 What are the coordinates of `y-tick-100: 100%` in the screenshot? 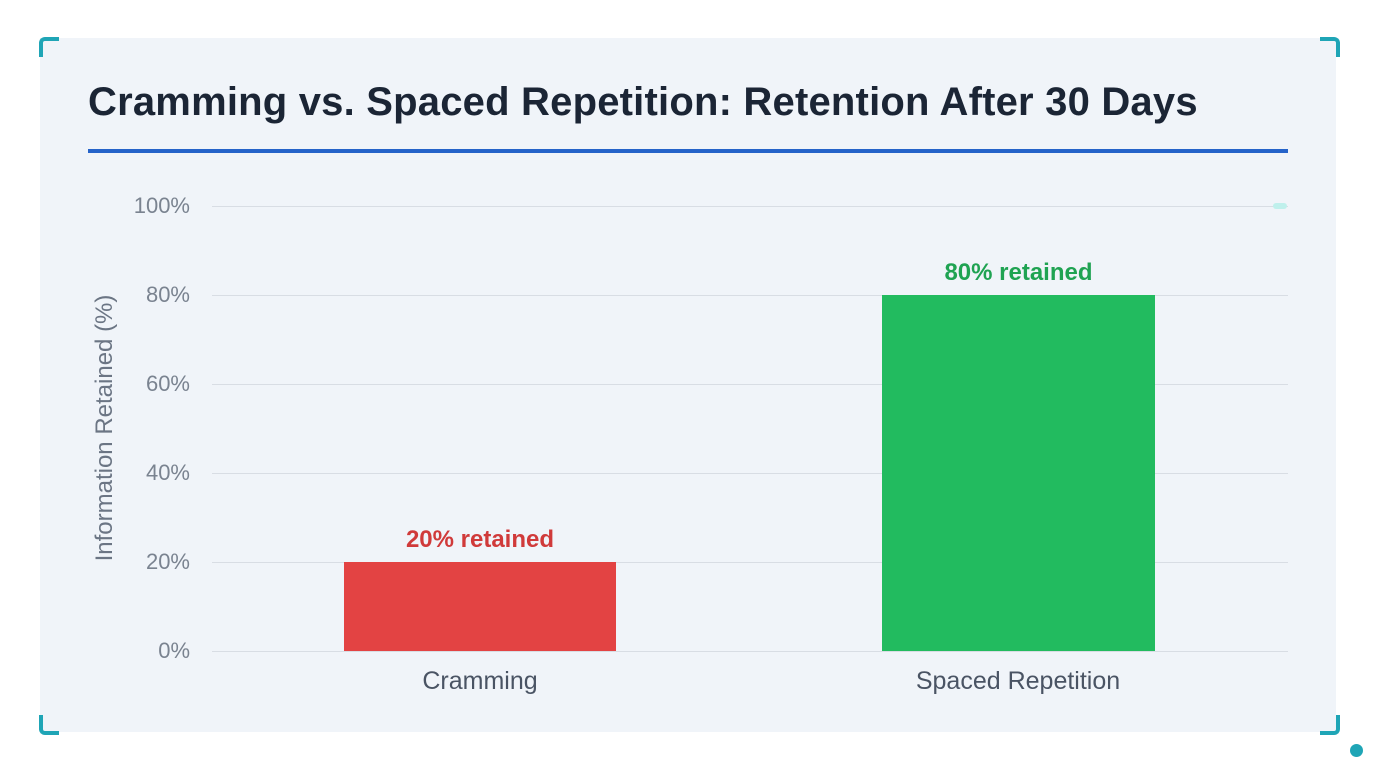 It's located at (161, 205).